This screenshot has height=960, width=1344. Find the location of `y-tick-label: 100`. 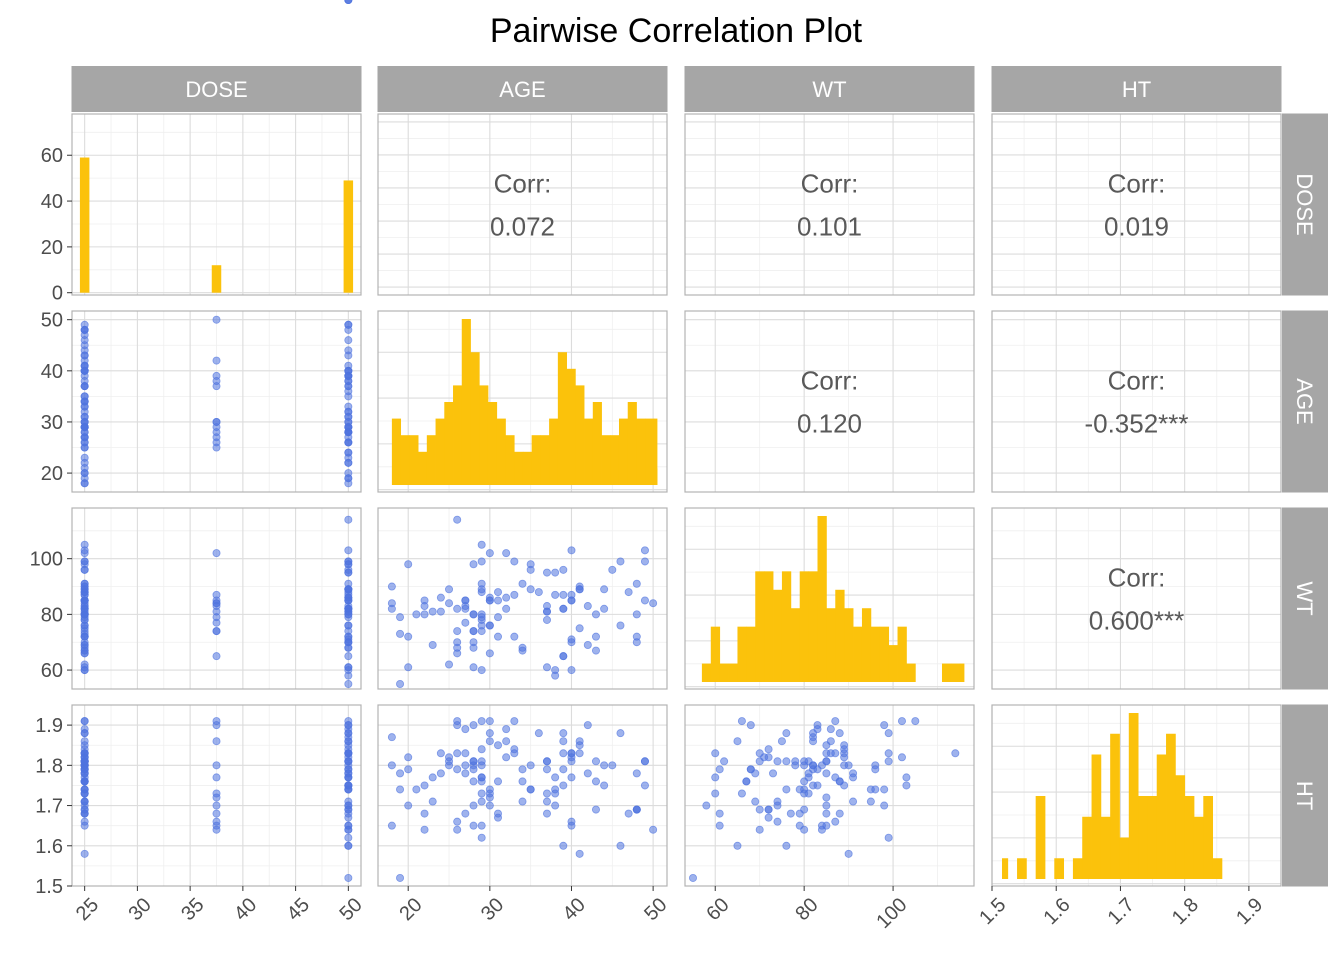

y-tick-label: 100 is located at coordinates (46, 560).